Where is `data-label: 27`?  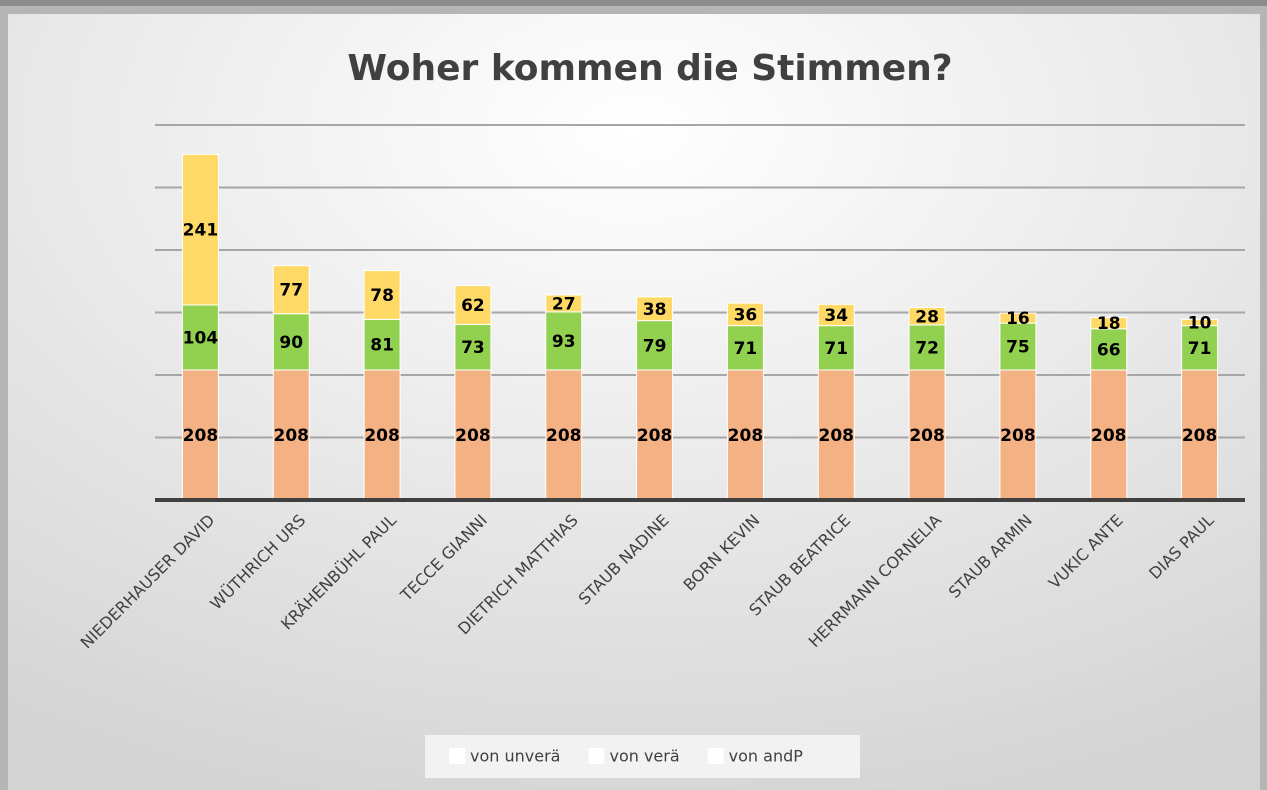 data-label: 27 is located at coordinates (564, 304).